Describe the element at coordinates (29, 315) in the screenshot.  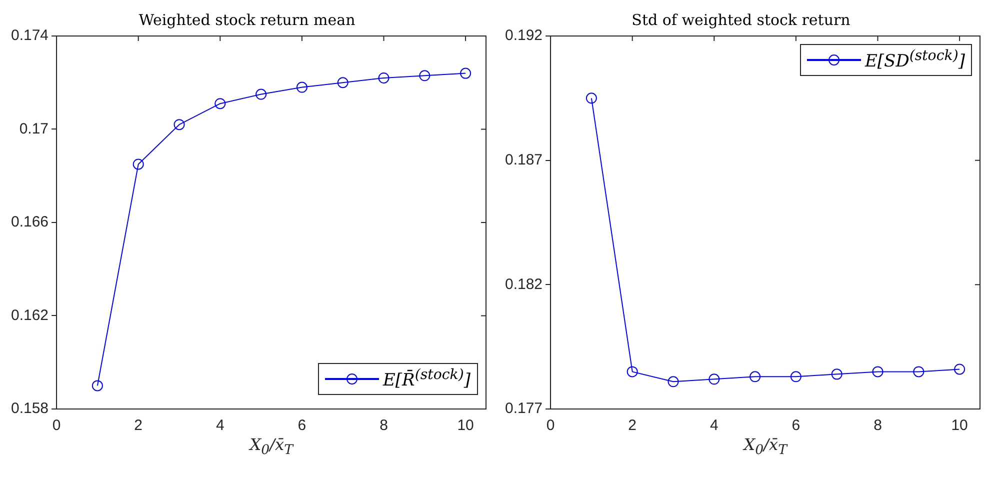
I see `y-tick-label: 0.162` at that location.